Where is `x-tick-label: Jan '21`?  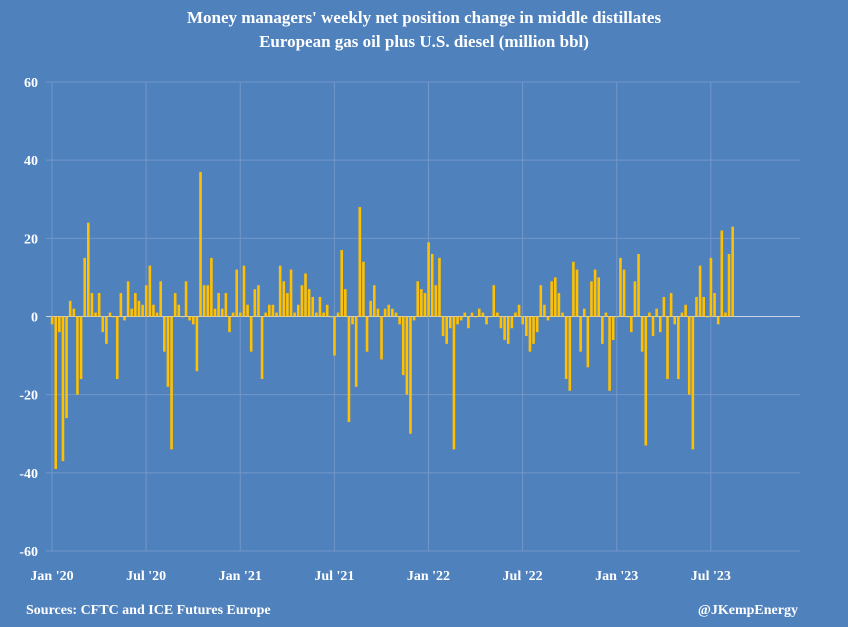
x-tick-label: Jan '21 is located at coordinates (240, 576).